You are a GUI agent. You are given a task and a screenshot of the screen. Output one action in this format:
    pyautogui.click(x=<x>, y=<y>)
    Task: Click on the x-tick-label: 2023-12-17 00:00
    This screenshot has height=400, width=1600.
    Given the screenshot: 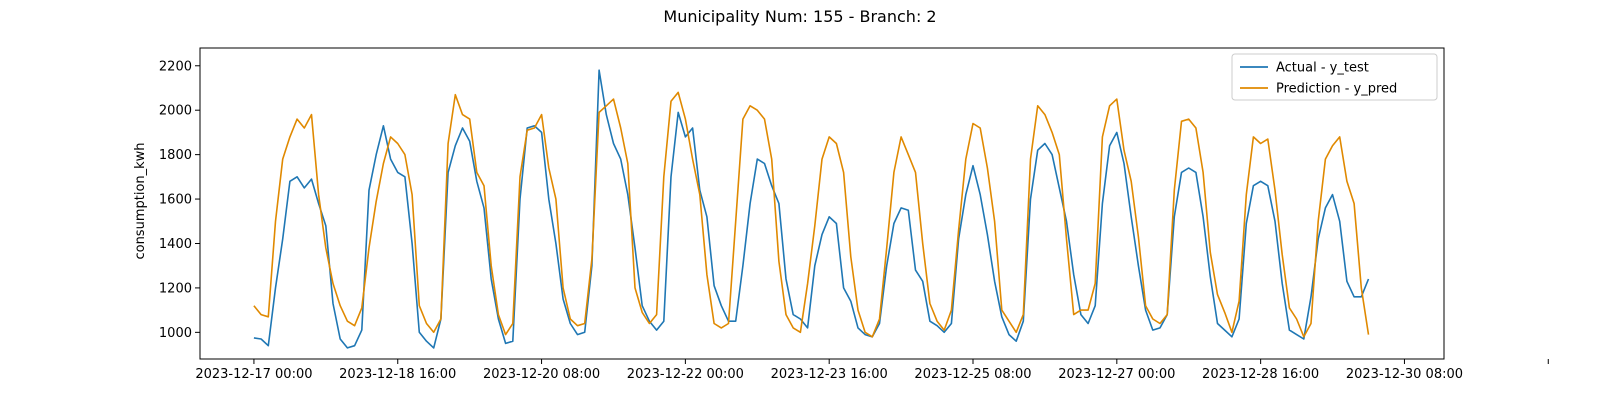 What is the action you would take?
    pyautogui.click(x=253, y=374)
    